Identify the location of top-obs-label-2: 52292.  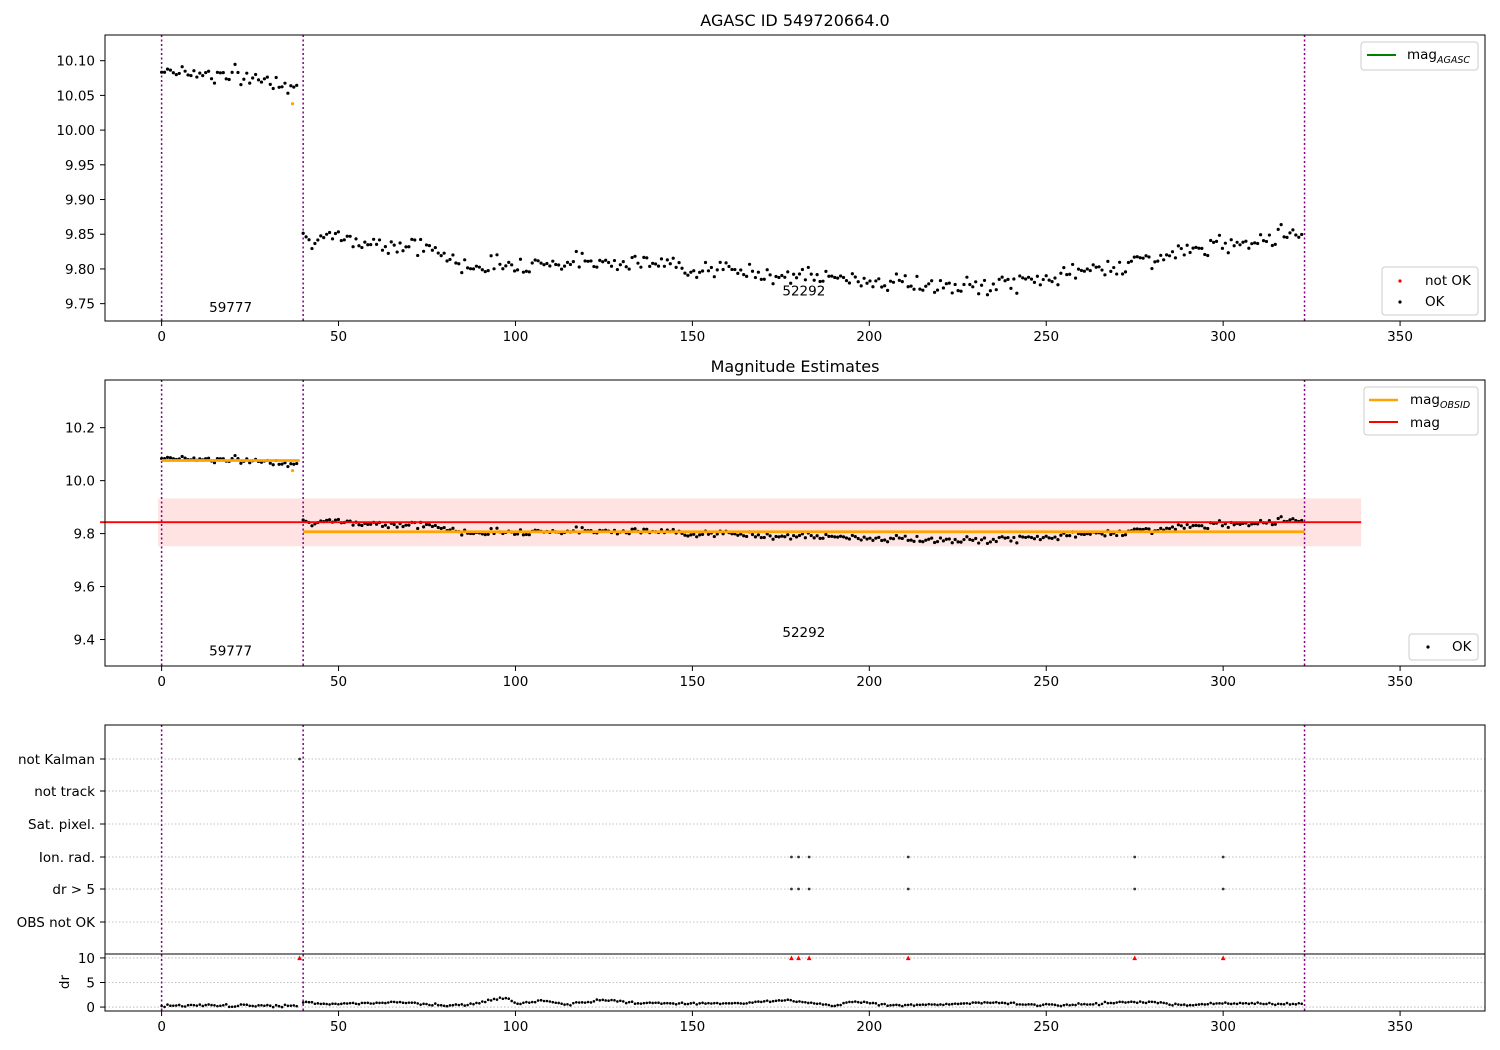
(803, 291).